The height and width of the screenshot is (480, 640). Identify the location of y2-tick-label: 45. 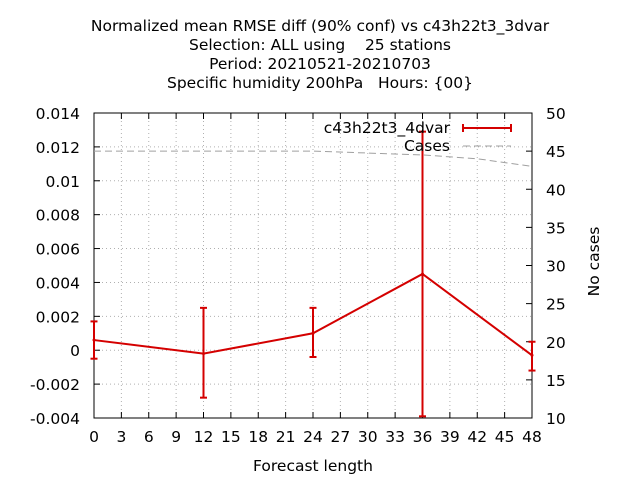
(556, 152).